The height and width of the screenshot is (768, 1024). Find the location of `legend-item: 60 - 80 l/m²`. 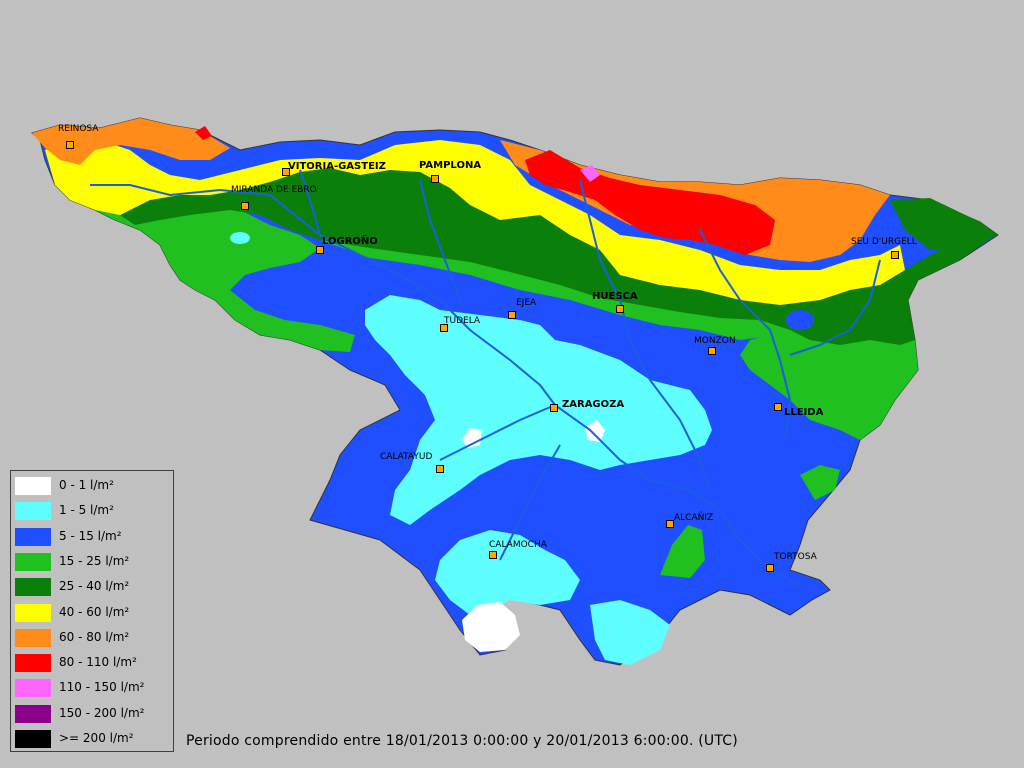

legend-item: 60 - 80 l/m² is located at coordinates (93, 637).